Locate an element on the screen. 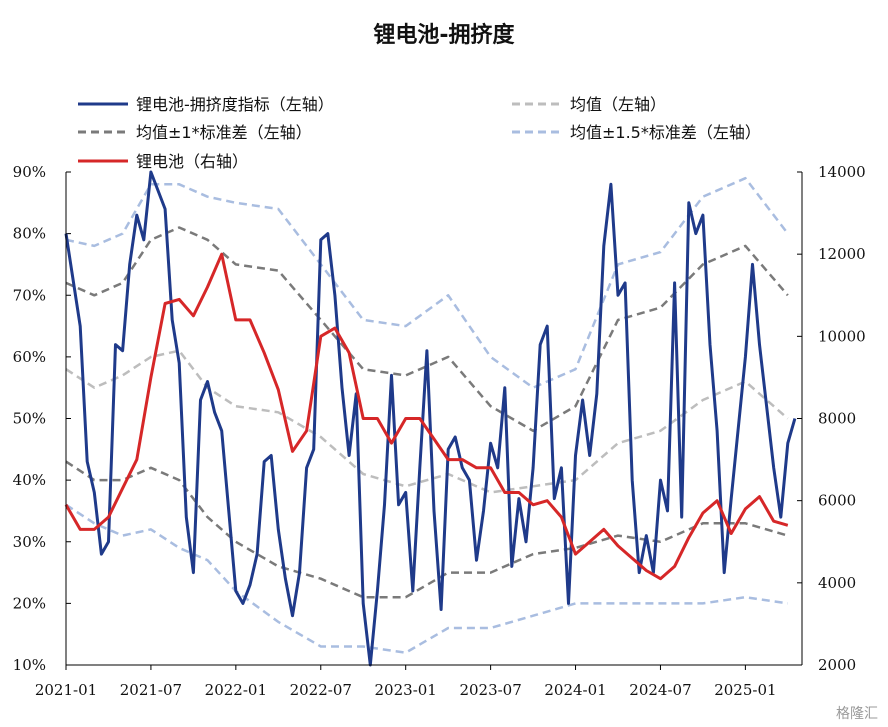 The height and width of the screenshot is (727, 888). x-tick-label: 2023-07 is located at coordinates (490, 690).